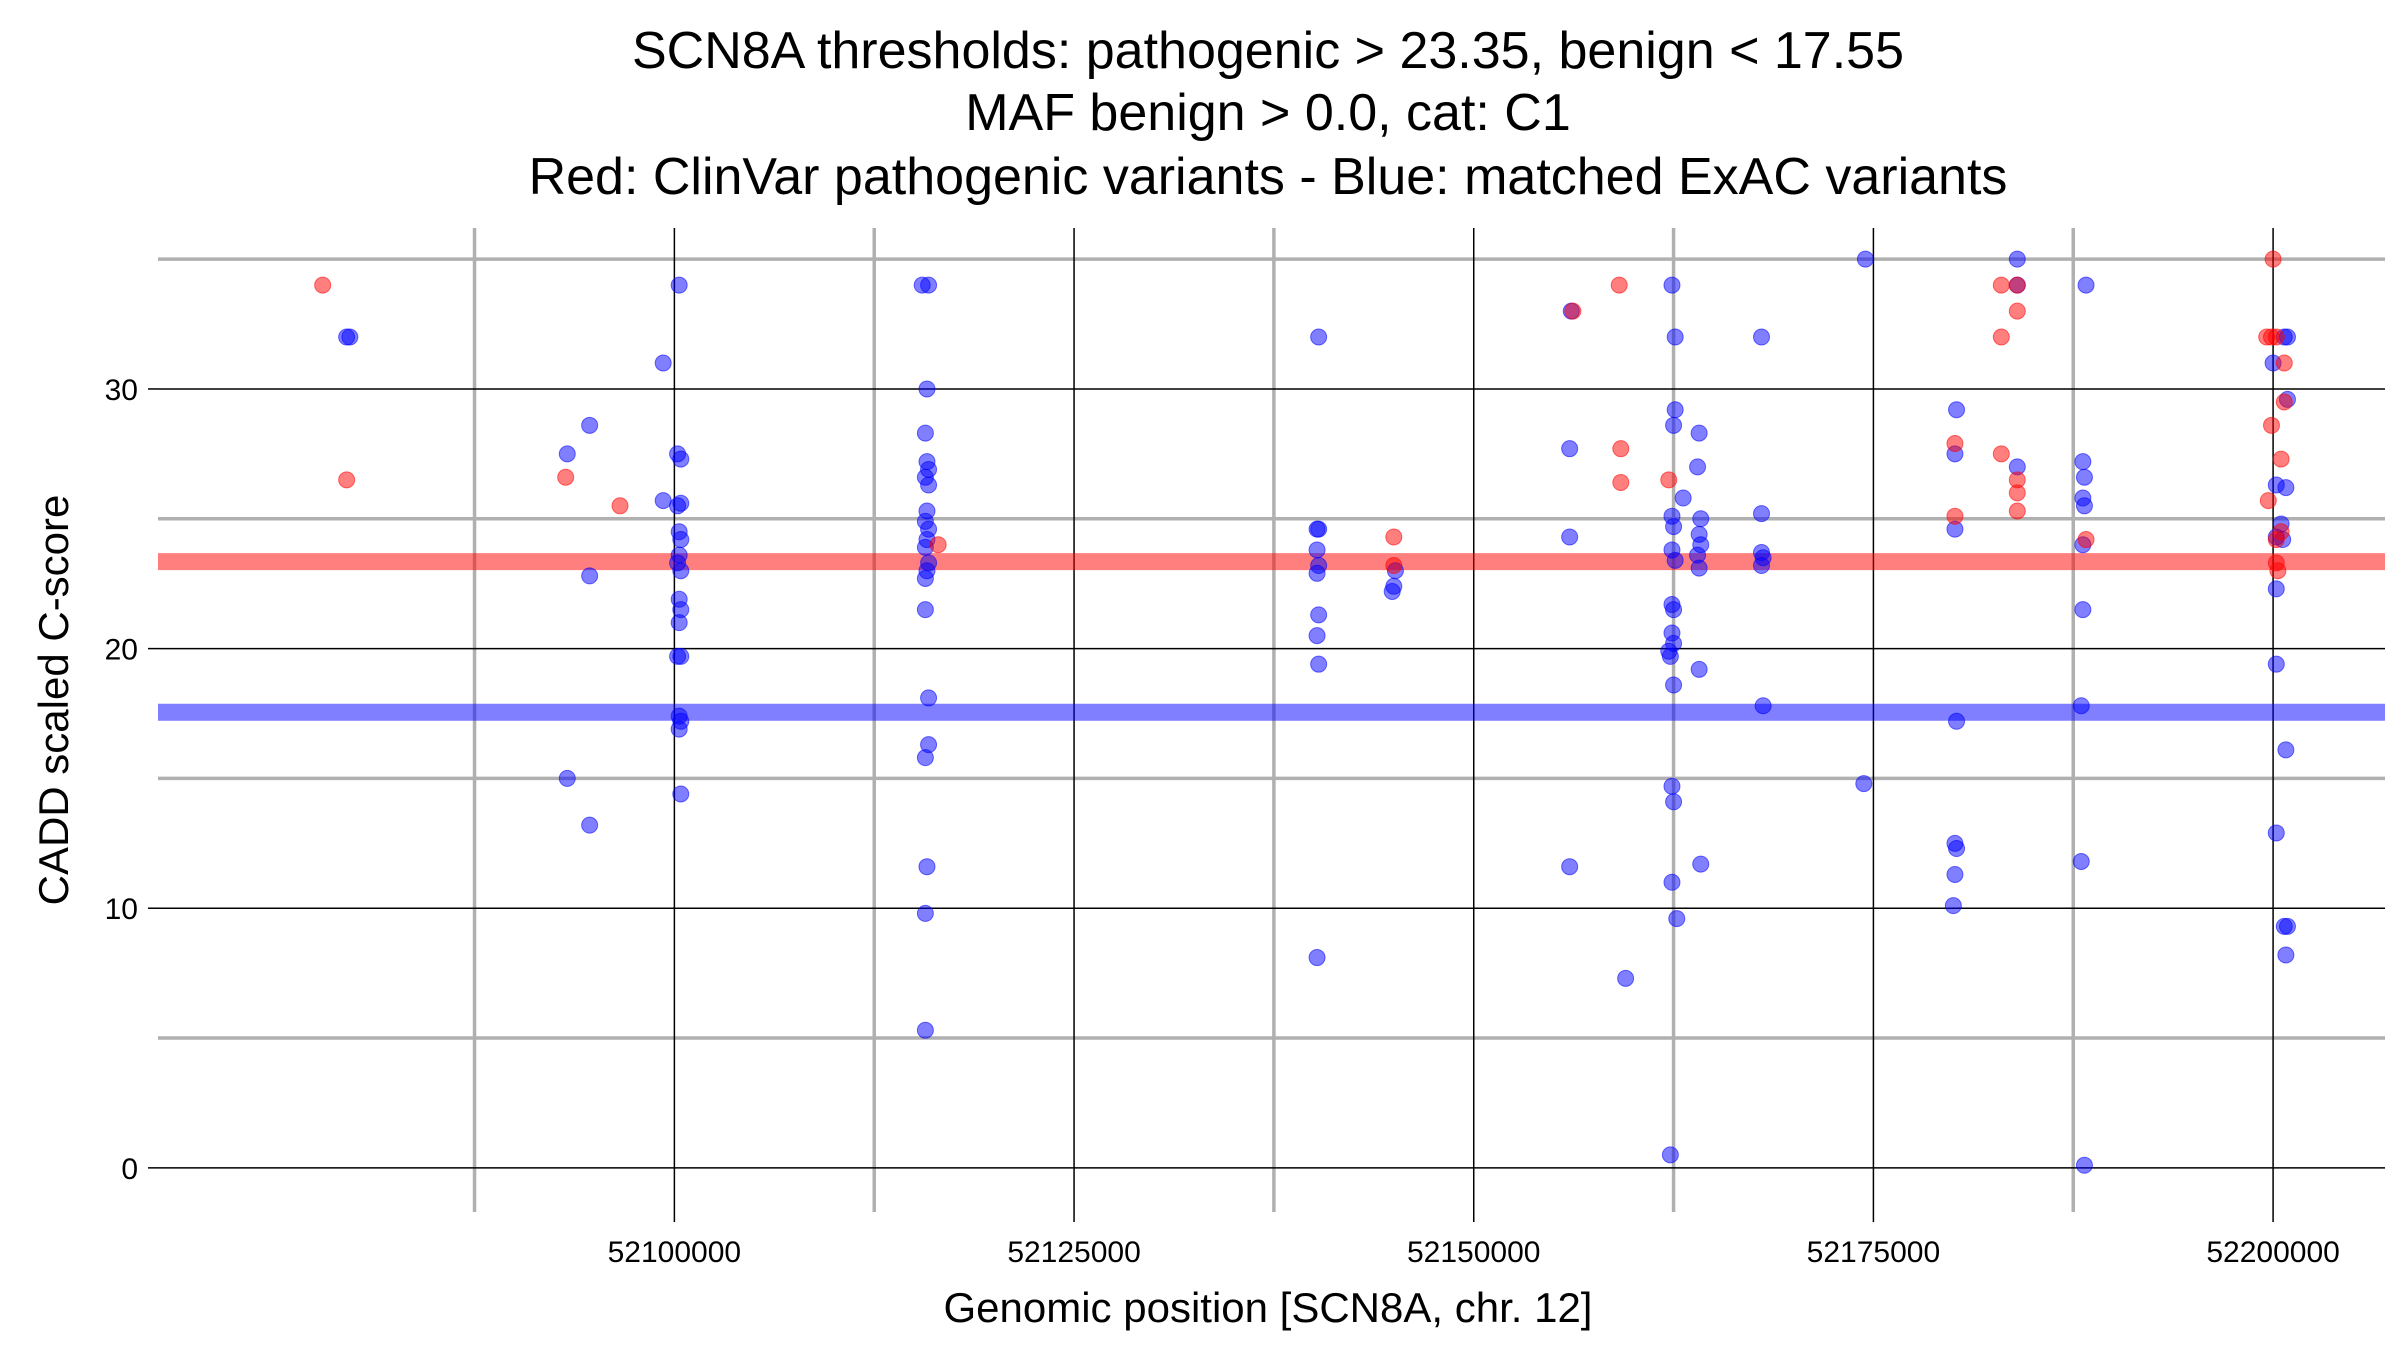  Describe the element at coordinates (1873, 1252) in the screenshot. I see `x-tick-label: 52175000` at that location.